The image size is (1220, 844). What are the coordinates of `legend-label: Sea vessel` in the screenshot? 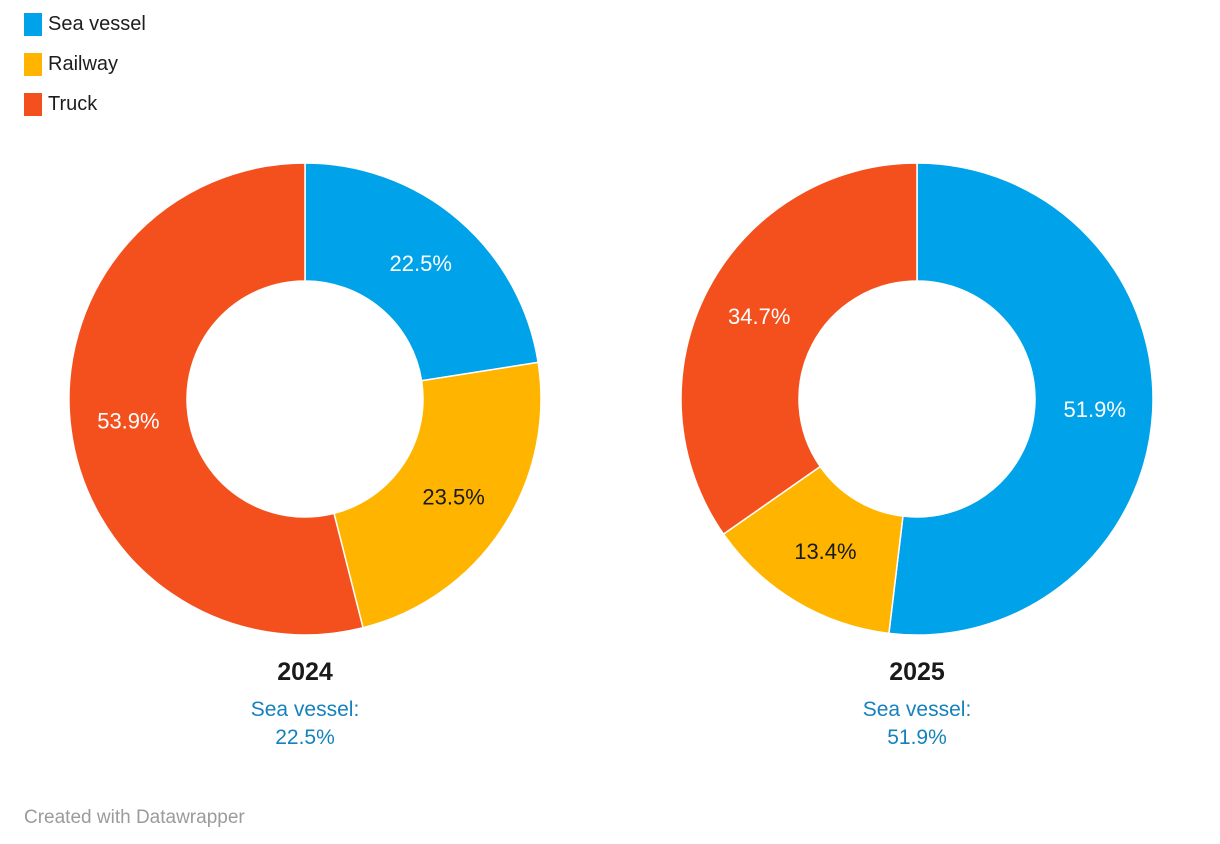 It's located at (97, 24).